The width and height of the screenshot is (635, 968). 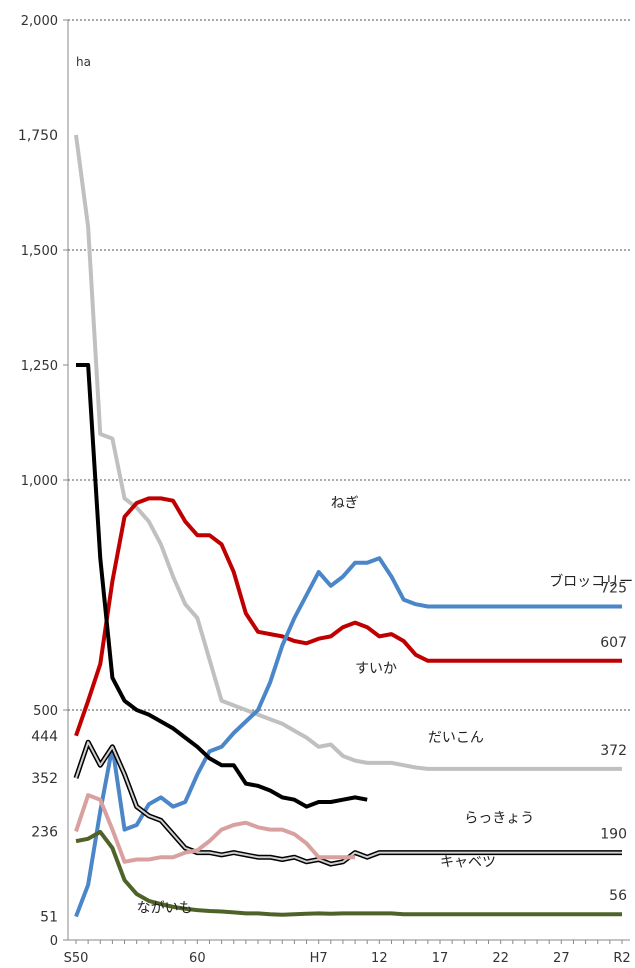 I want to click on x-tick-label: 22, so click(x=500, y=958).